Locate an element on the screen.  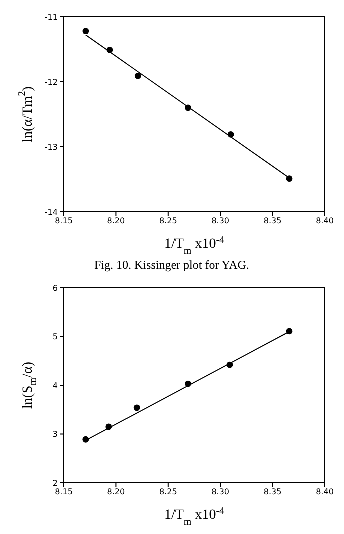
y-tick-label: -13 is located at coordinates (51, 147).